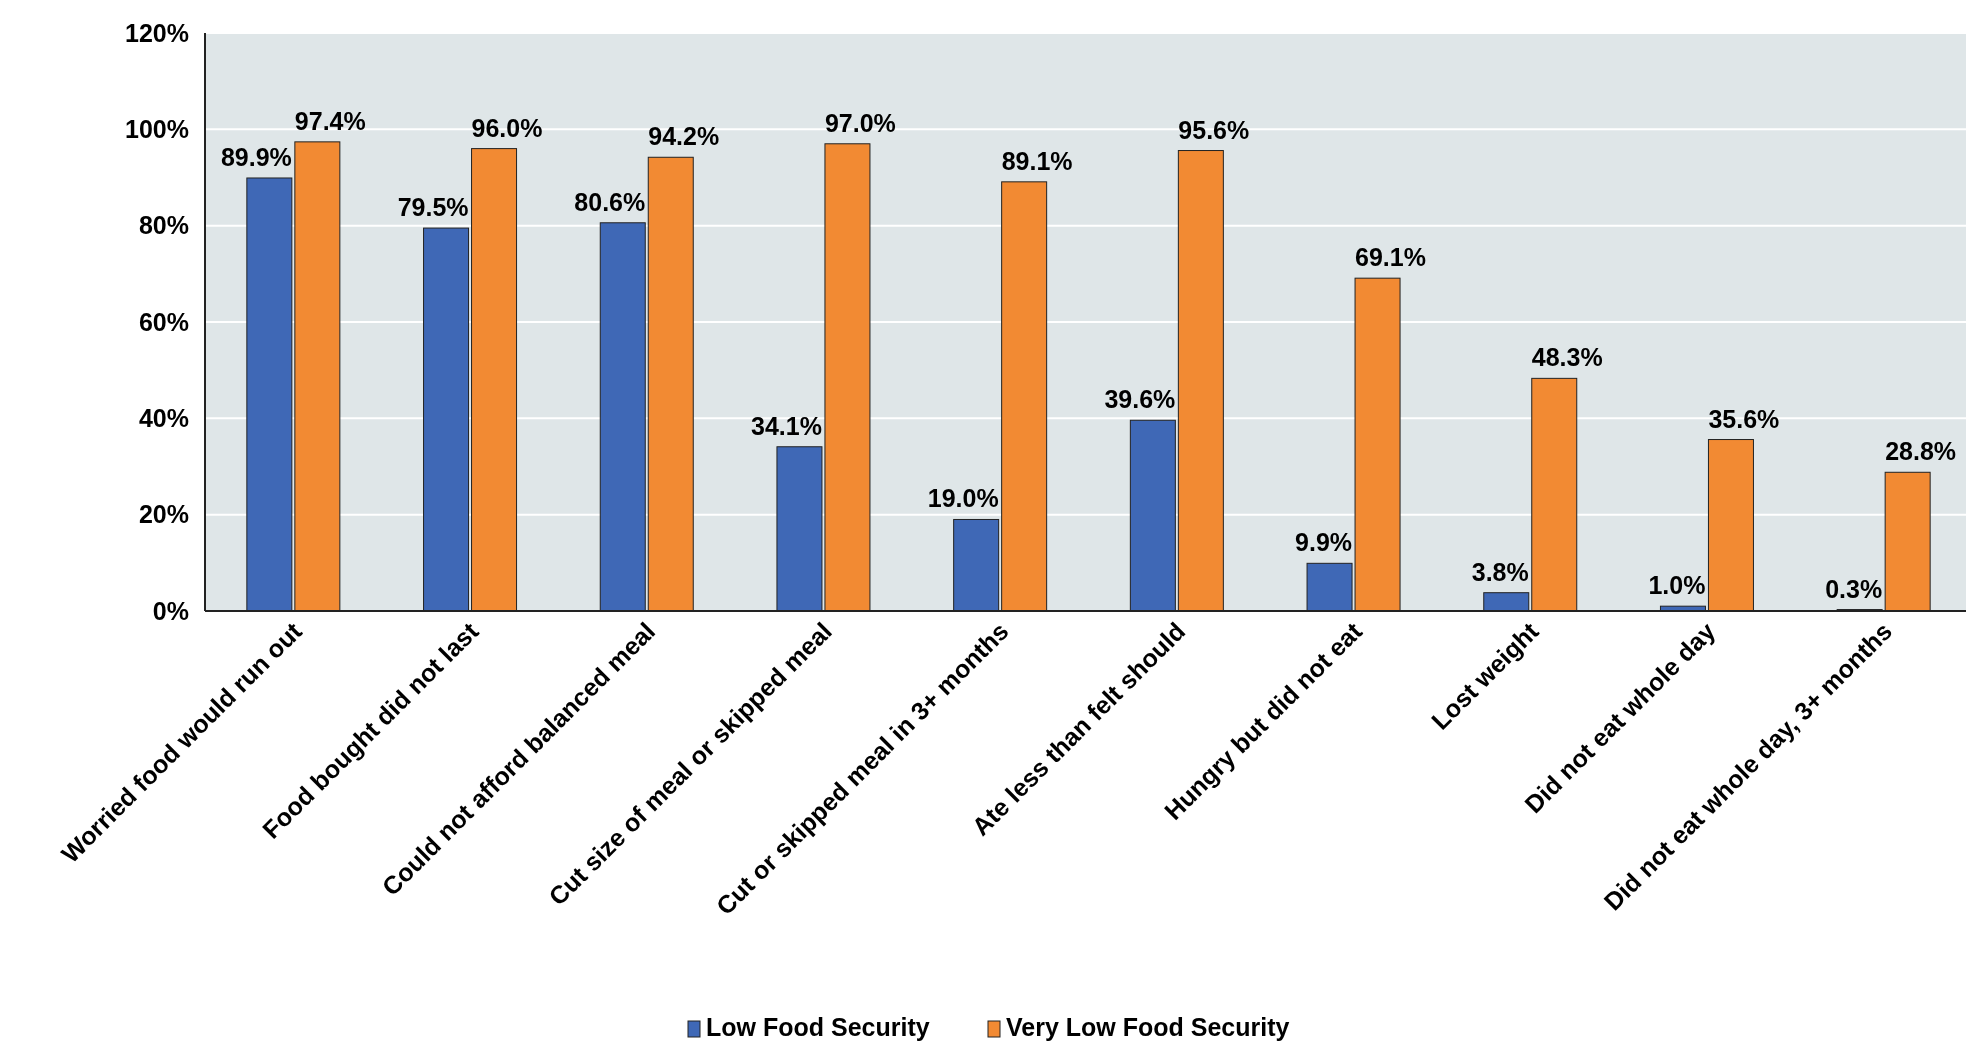 The width and height of the screenshot is (1966, 1041). Describe the element at coordinates (1037, 160) in the screenshot. I see `data-label: 89.1%` at that location.